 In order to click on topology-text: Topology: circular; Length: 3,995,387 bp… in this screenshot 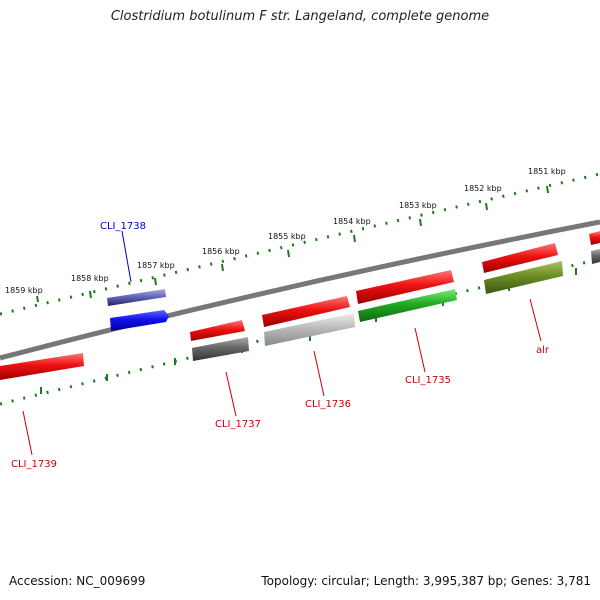, I will do `click(426, 581)`.